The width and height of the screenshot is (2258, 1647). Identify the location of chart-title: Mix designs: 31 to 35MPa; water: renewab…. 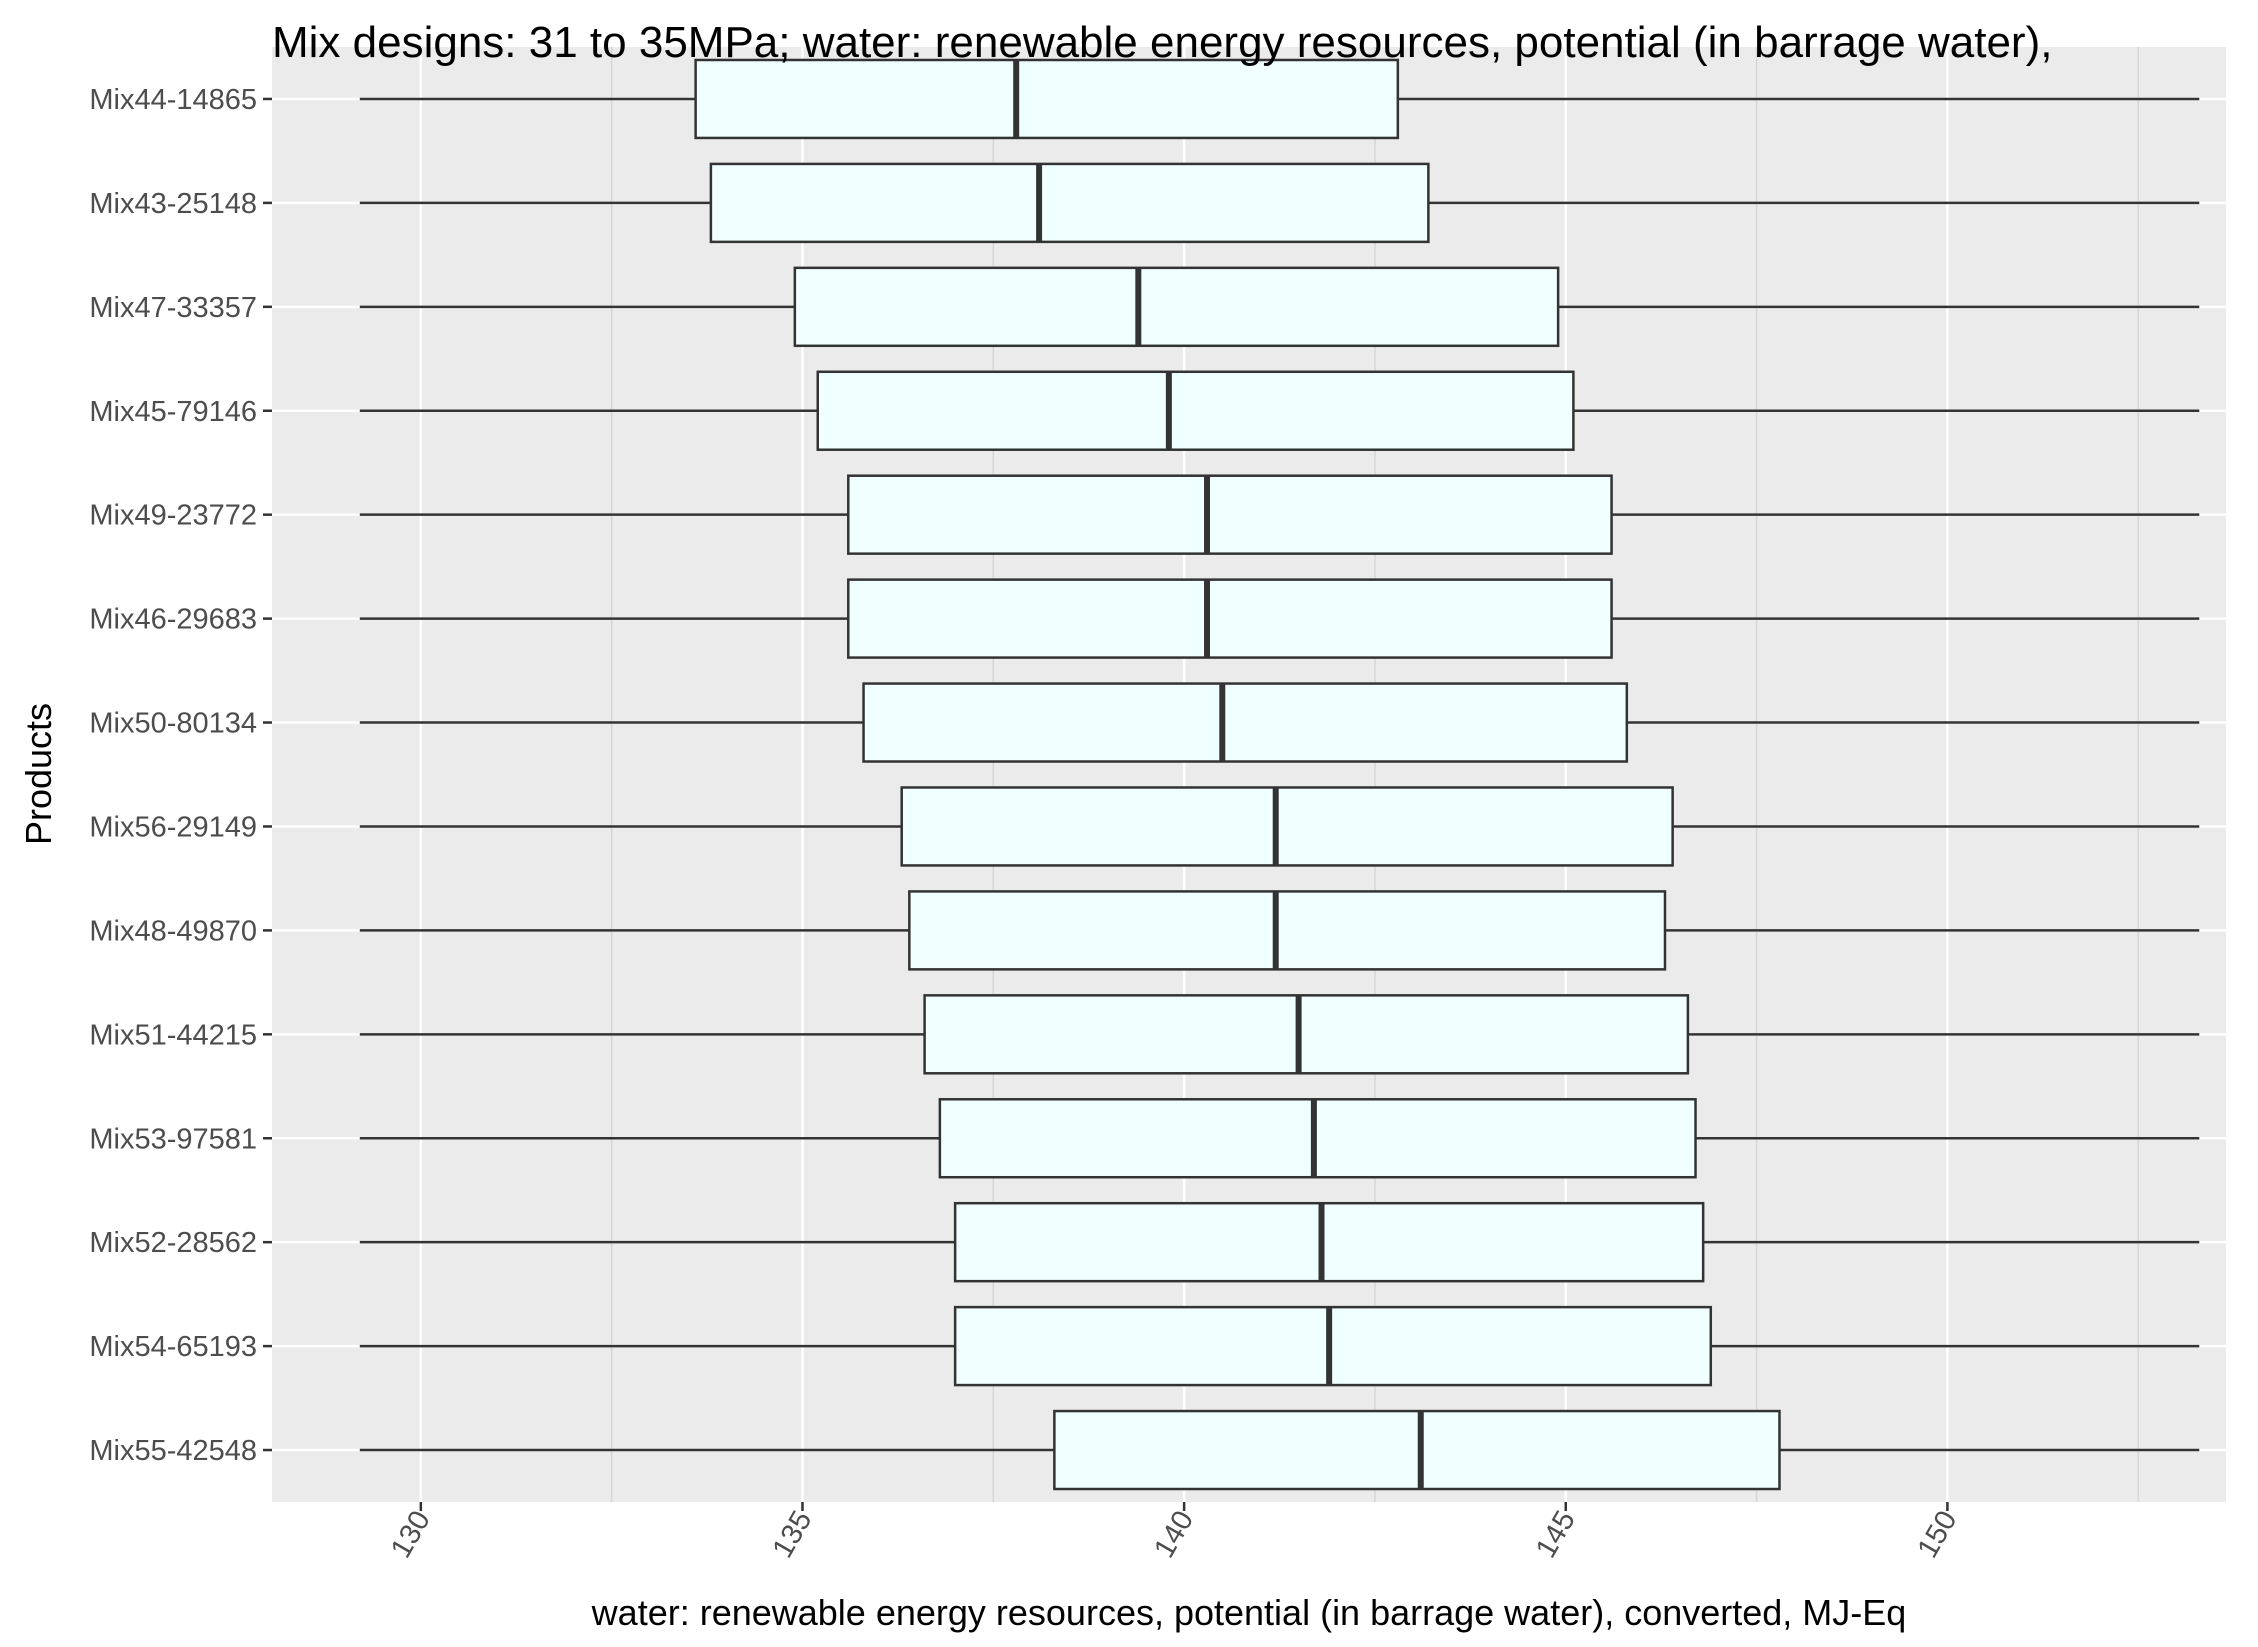
(1162, 42).